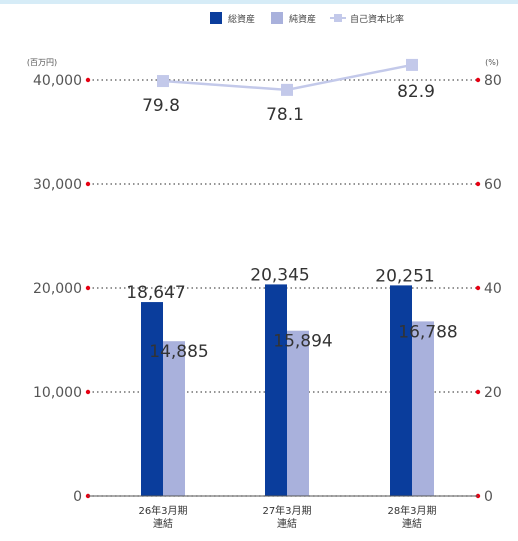 The image size is (518, 541). Describe the element at coordinates (488, 497) in the screenshot. I see `right-tick-label: 0` at that location.